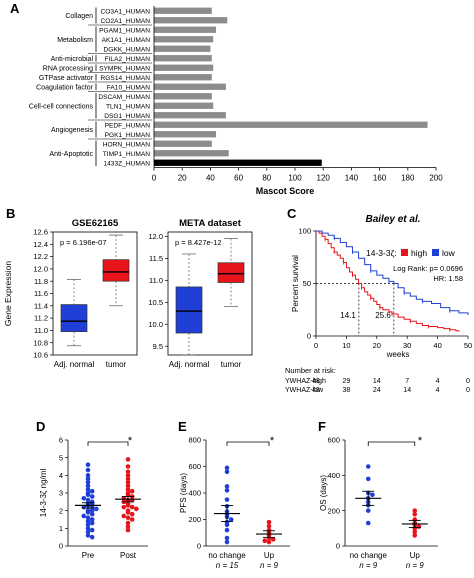  I want to click on at-risk-value: 14, so click(407, 390).